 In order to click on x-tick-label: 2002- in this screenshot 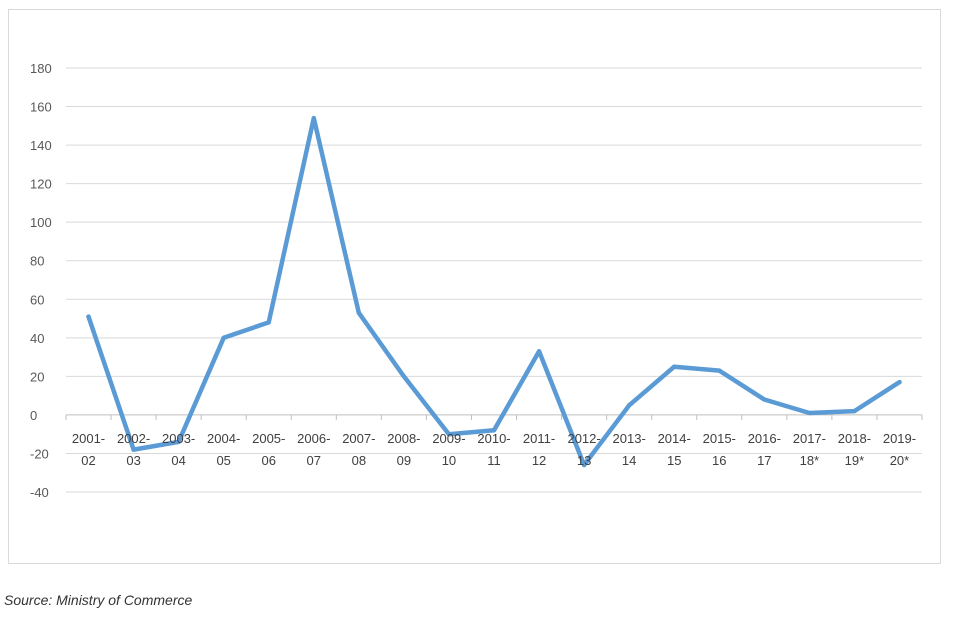, I will do `click(133, 438)`.